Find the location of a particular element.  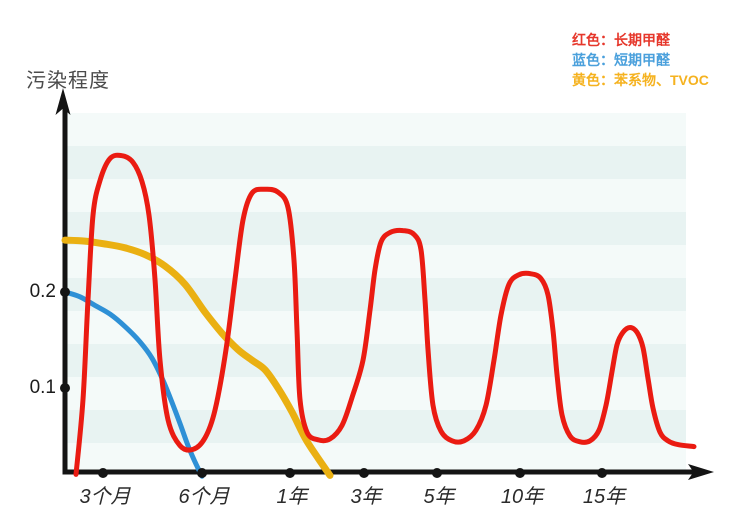

x-tick-label-1year: 1年 is located at coordinates (292, 497).